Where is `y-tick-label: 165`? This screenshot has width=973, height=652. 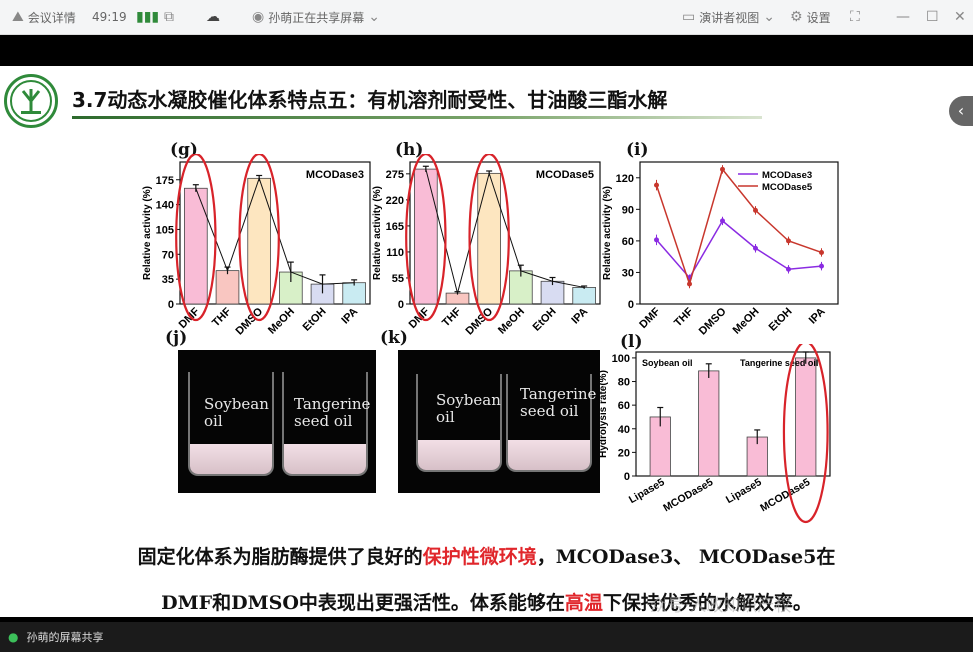
y-tick-label: 165 is located at coordinates (395, 227).